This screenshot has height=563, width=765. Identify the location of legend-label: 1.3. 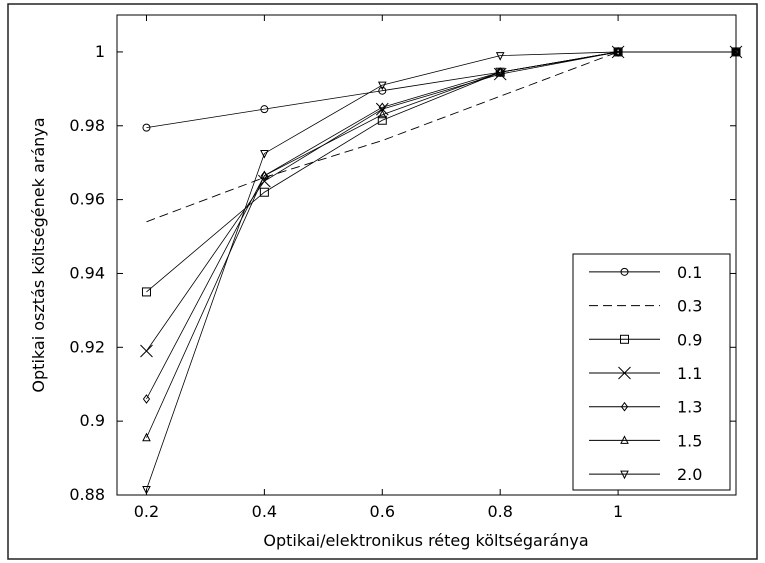
(689, 407).